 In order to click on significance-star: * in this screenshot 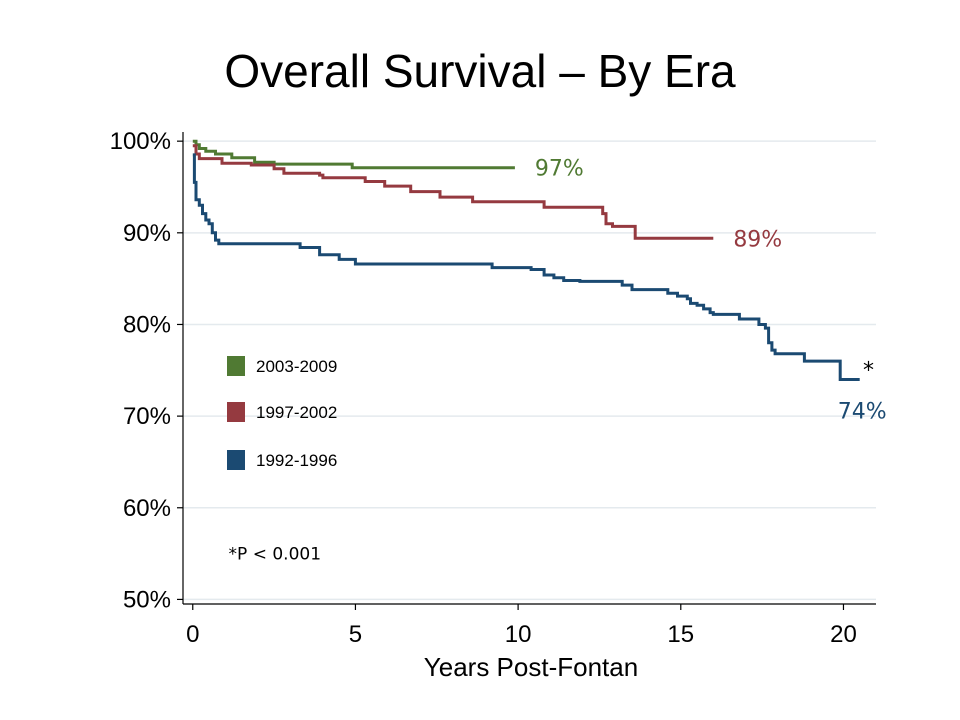, I will do `click(868, 371)`.